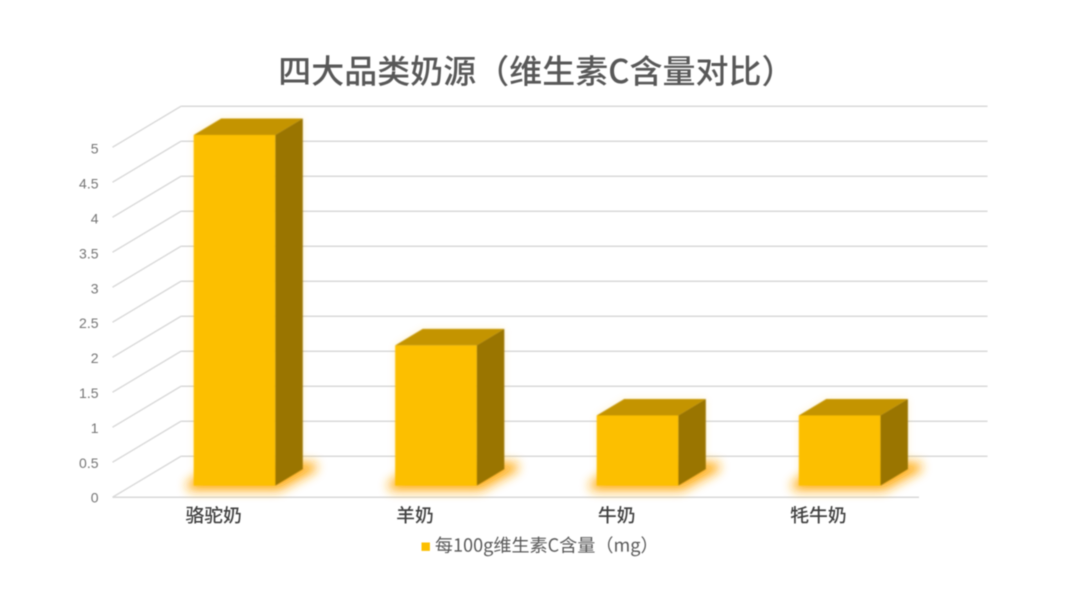  Describe the element at coordinates (89, 253) in the screenshot. I see `svg-text: 3.5` at that location.